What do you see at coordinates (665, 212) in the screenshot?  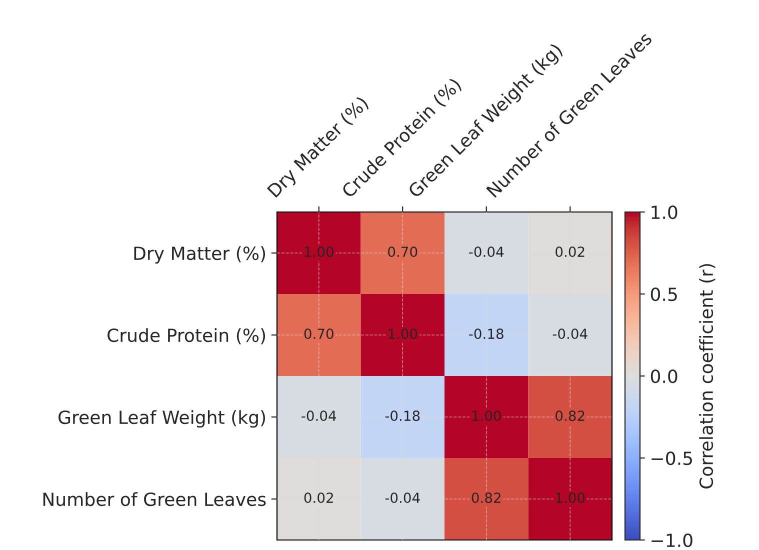 I see `color-bar-label: 1.0` at bounding box center [665, 212].